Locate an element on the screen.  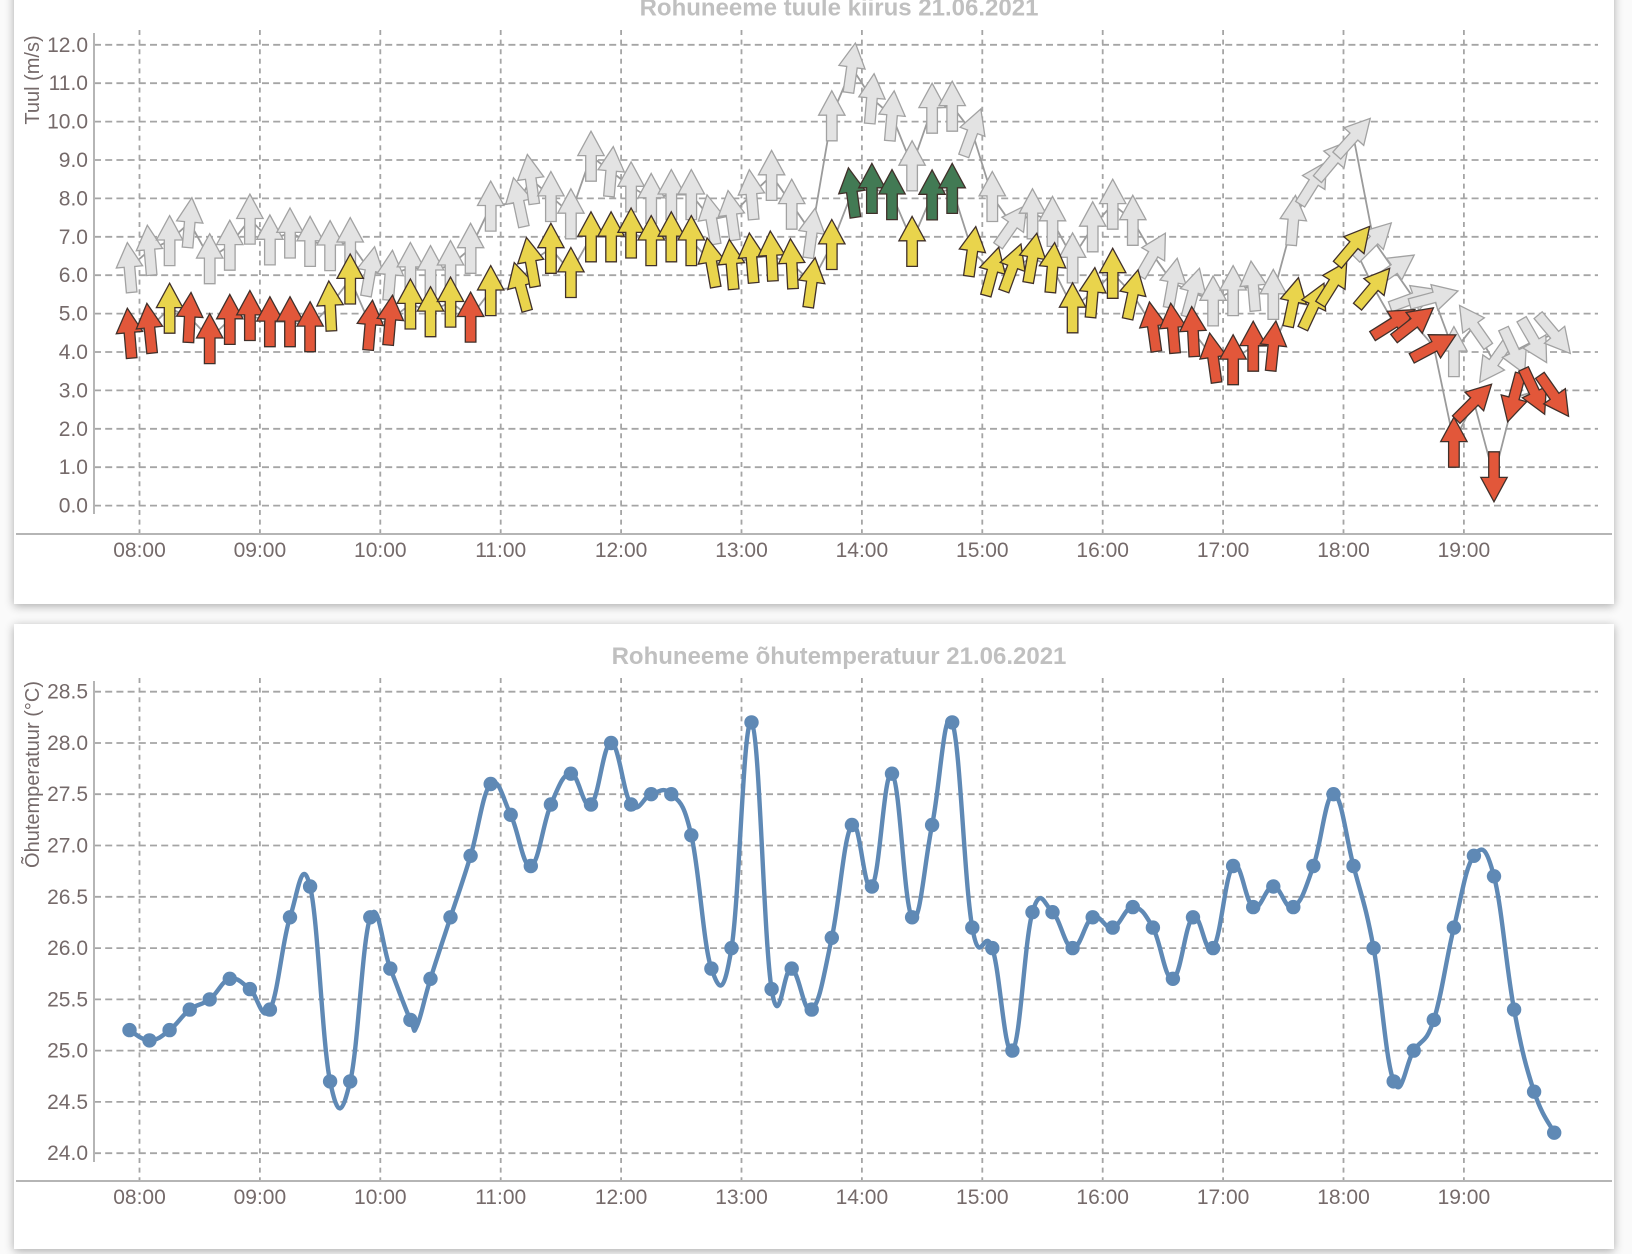
svg-text:Rohuneeme õhutemperatuur 21.06: Rohuneeme õhutemperatuur 21.06.2021 is located at coordinates (839, 656).